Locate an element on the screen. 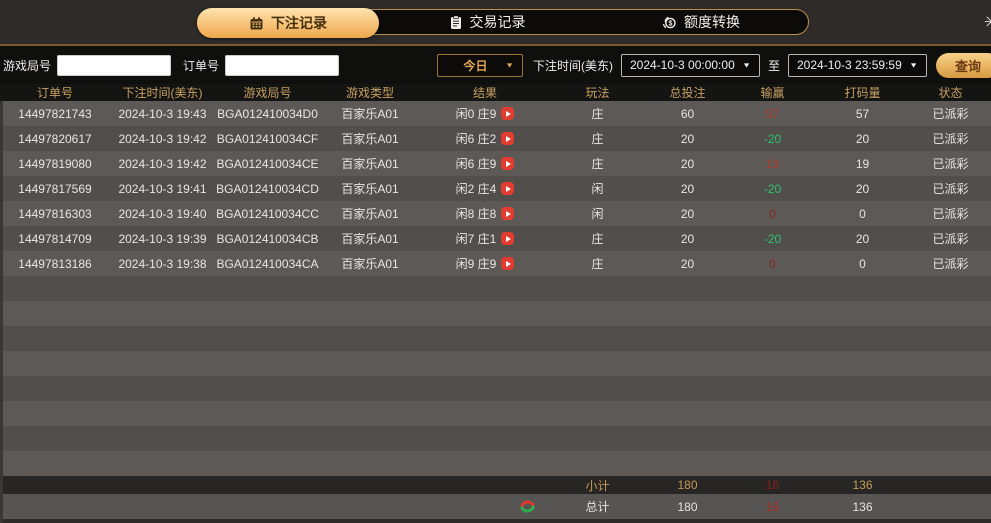 The height and width of the screenshot is (523, 991). cell-order: 14497816303 is located at coordinates (55, 213).